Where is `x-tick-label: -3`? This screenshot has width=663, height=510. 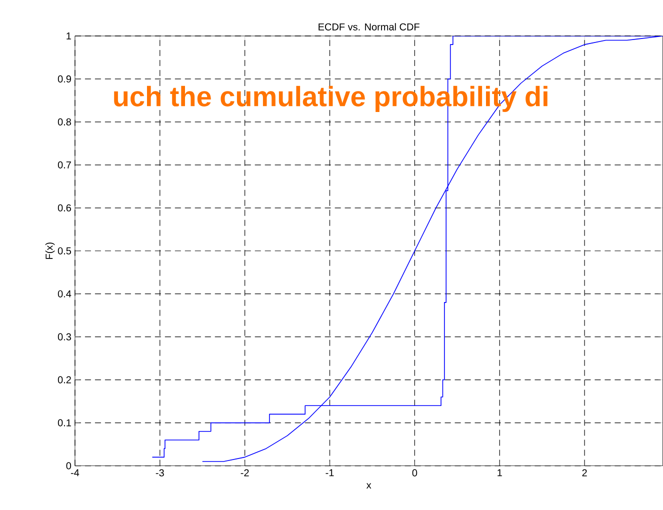
x-tick-label: -3 is located at coordinates (160, 472).